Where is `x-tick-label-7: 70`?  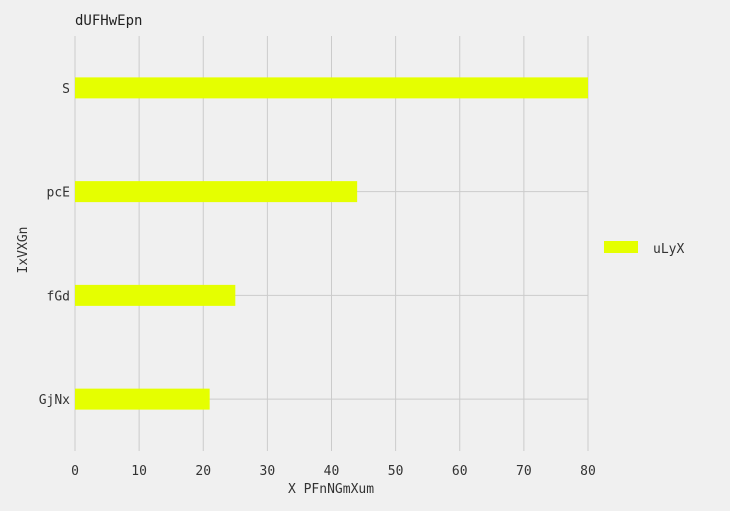
x-tick-label-7: 70 is located at coordinates (524, 471).